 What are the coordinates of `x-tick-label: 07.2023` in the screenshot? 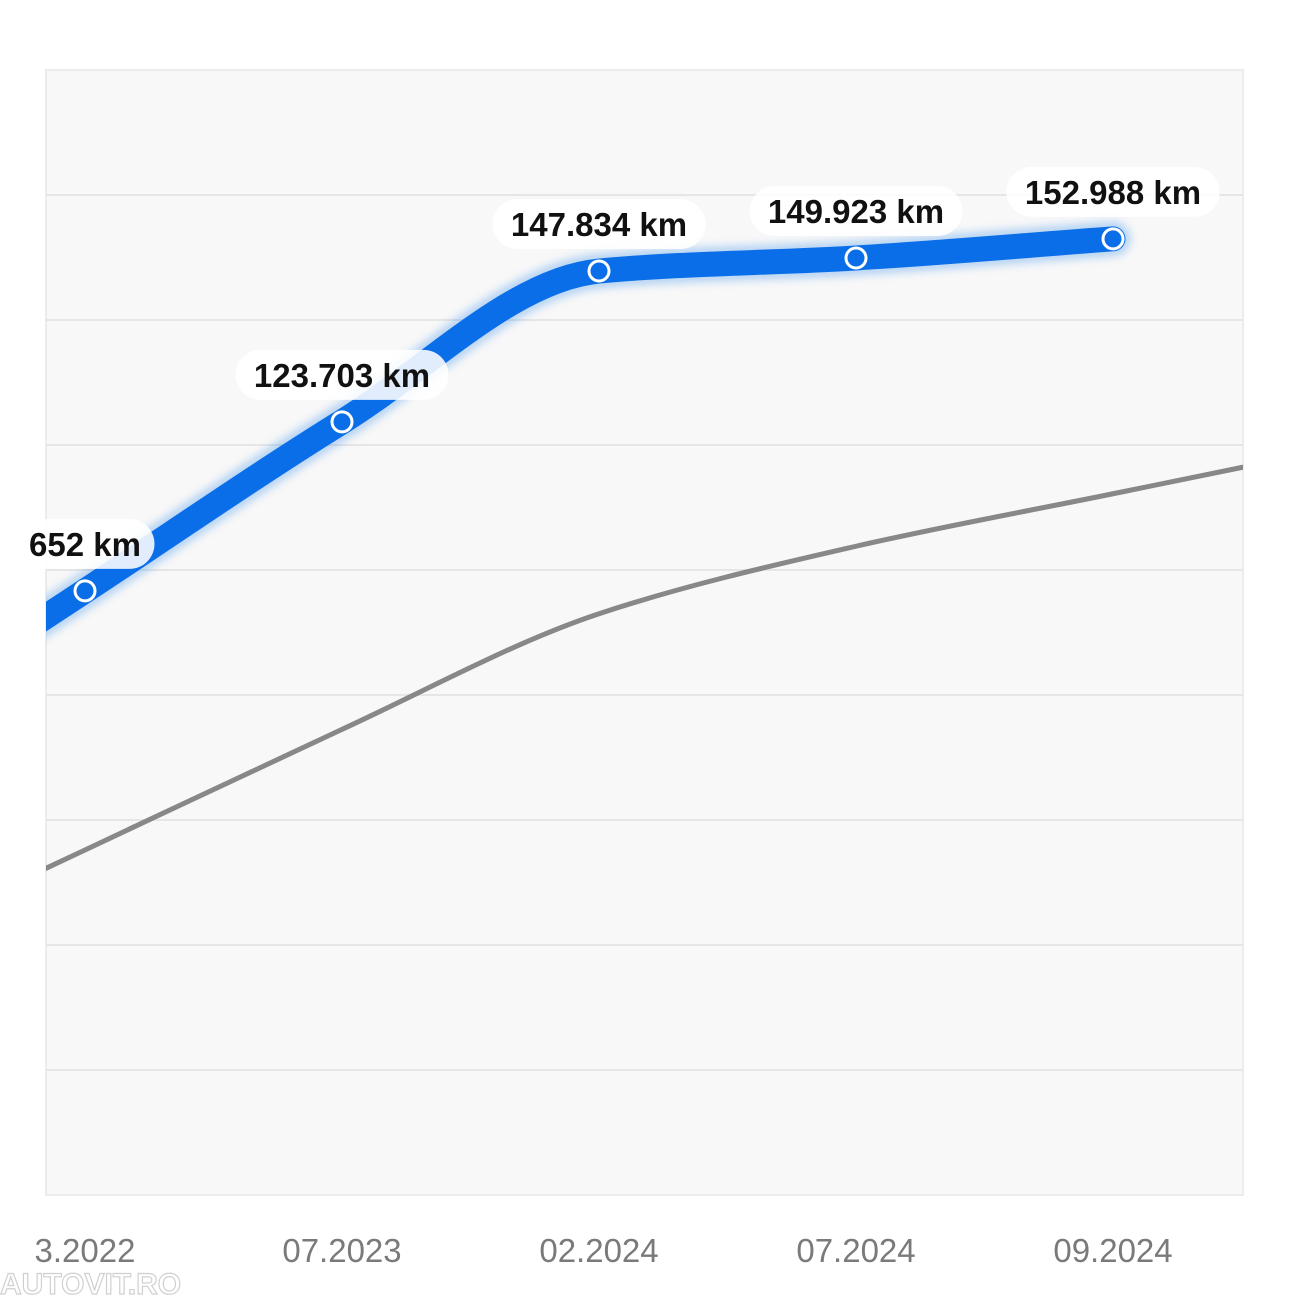 It's located at (341, 1250).